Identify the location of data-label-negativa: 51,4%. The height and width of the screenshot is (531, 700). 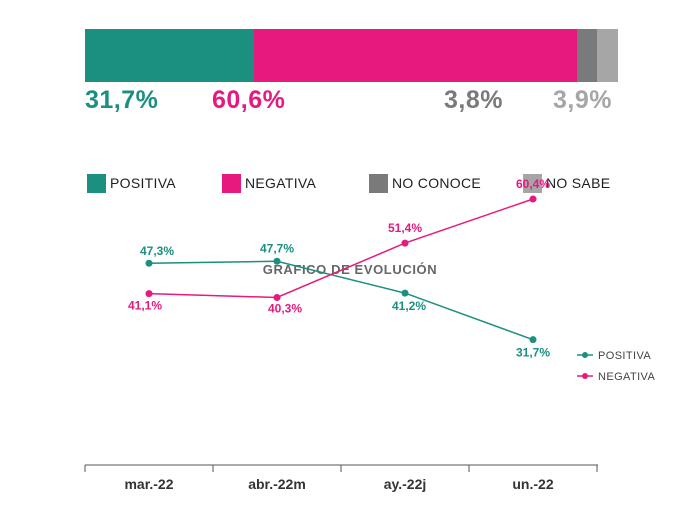
(405, 228).